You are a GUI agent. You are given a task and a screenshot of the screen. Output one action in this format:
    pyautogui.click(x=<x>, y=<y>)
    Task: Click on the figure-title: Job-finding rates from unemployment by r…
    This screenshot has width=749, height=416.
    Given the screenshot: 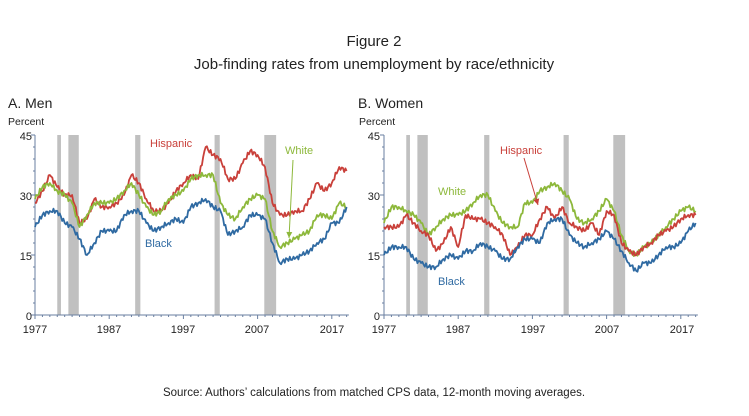 What is the action you would take?
    pyautogui.click(x=374, y=64)
    